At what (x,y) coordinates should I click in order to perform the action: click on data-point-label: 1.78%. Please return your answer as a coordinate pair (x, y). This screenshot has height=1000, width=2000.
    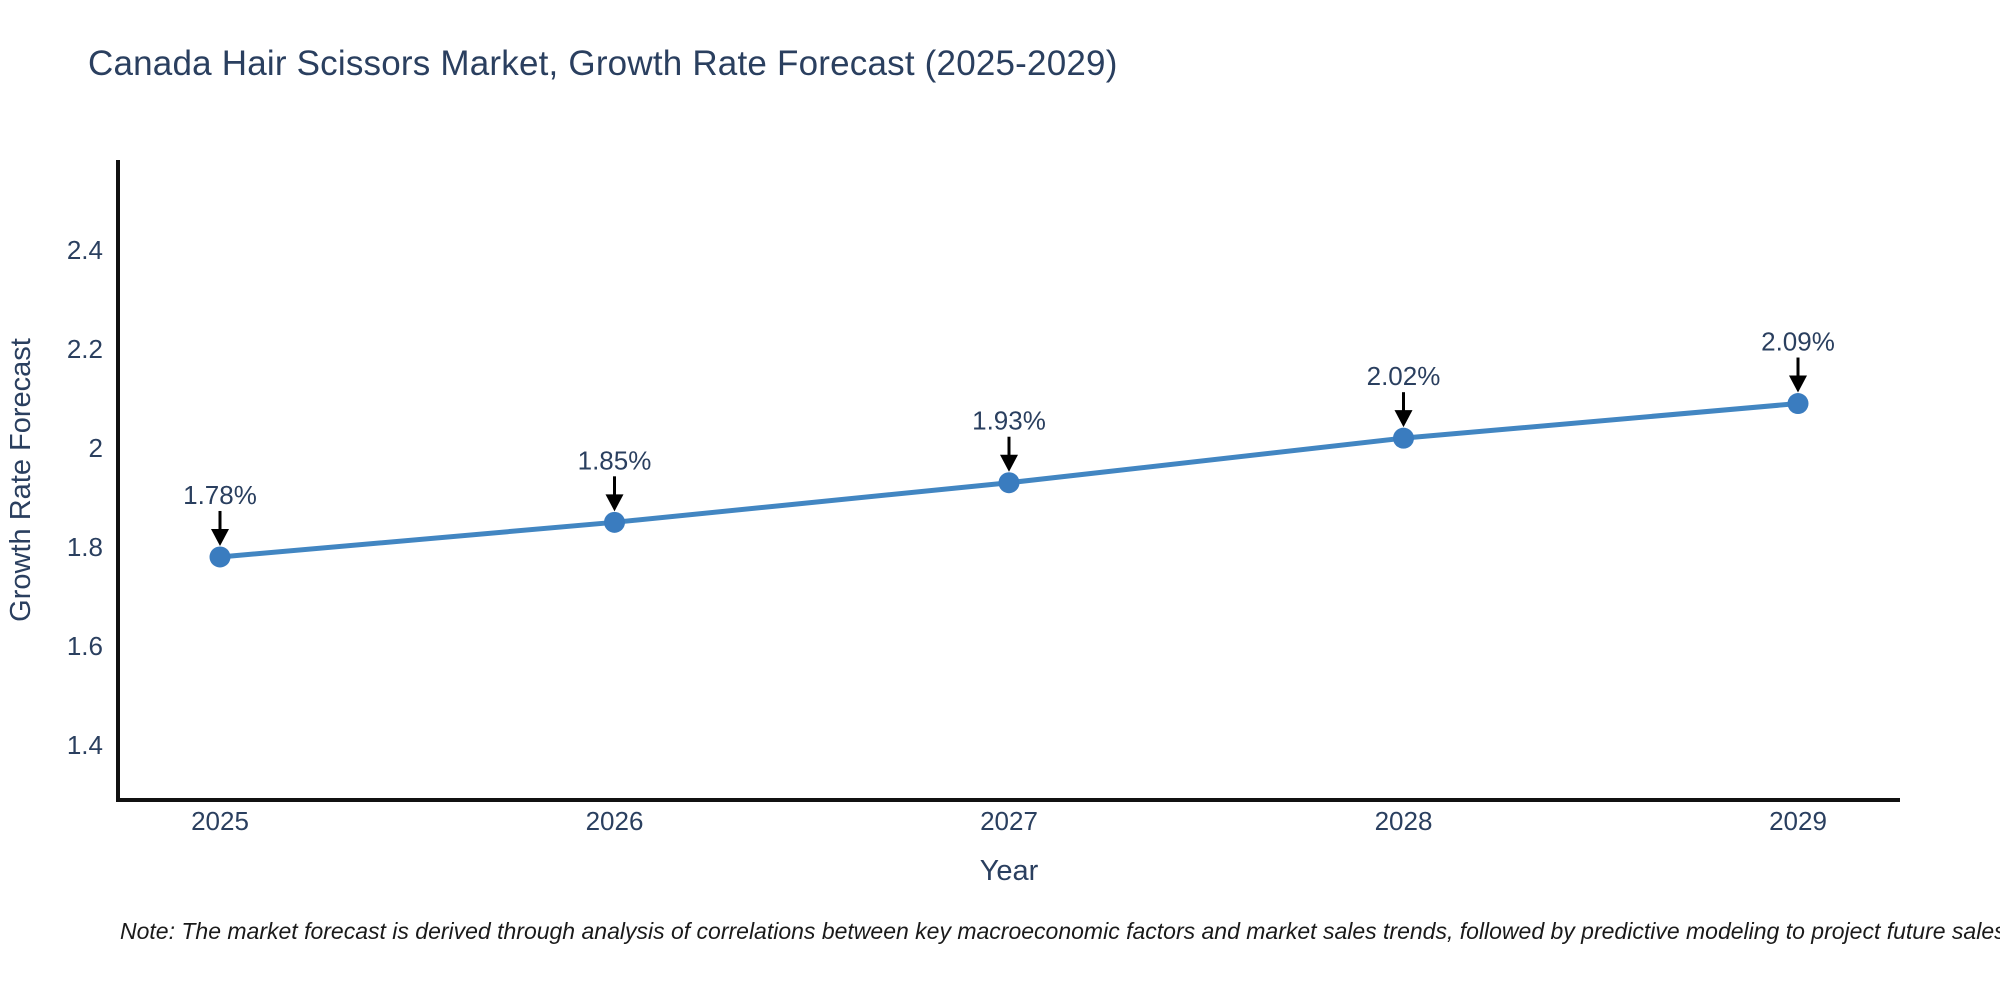
    Looking at the image, I should click on (220, 495).